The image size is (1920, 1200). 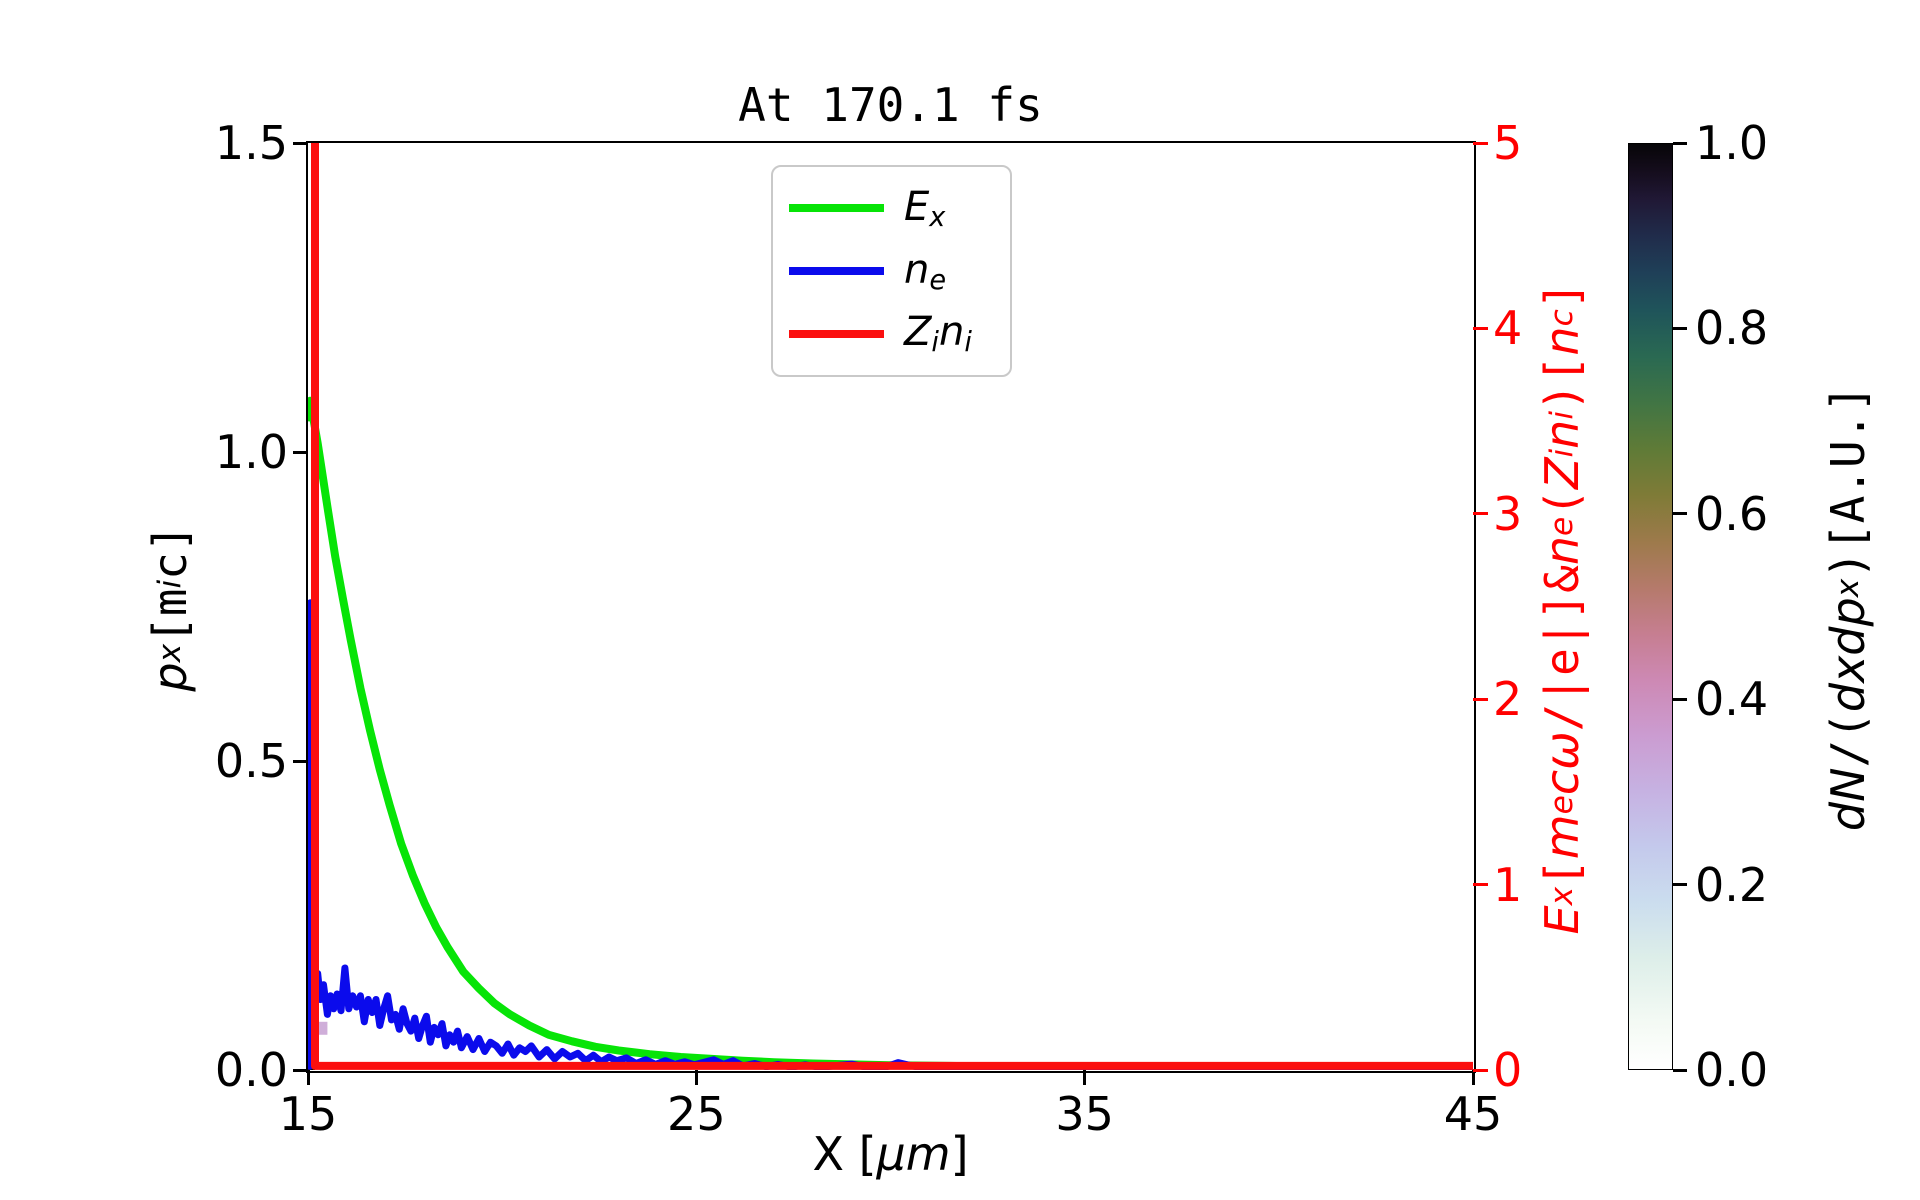 I want to click on x-tick-label: 45, so click(x=1473, y=1114).